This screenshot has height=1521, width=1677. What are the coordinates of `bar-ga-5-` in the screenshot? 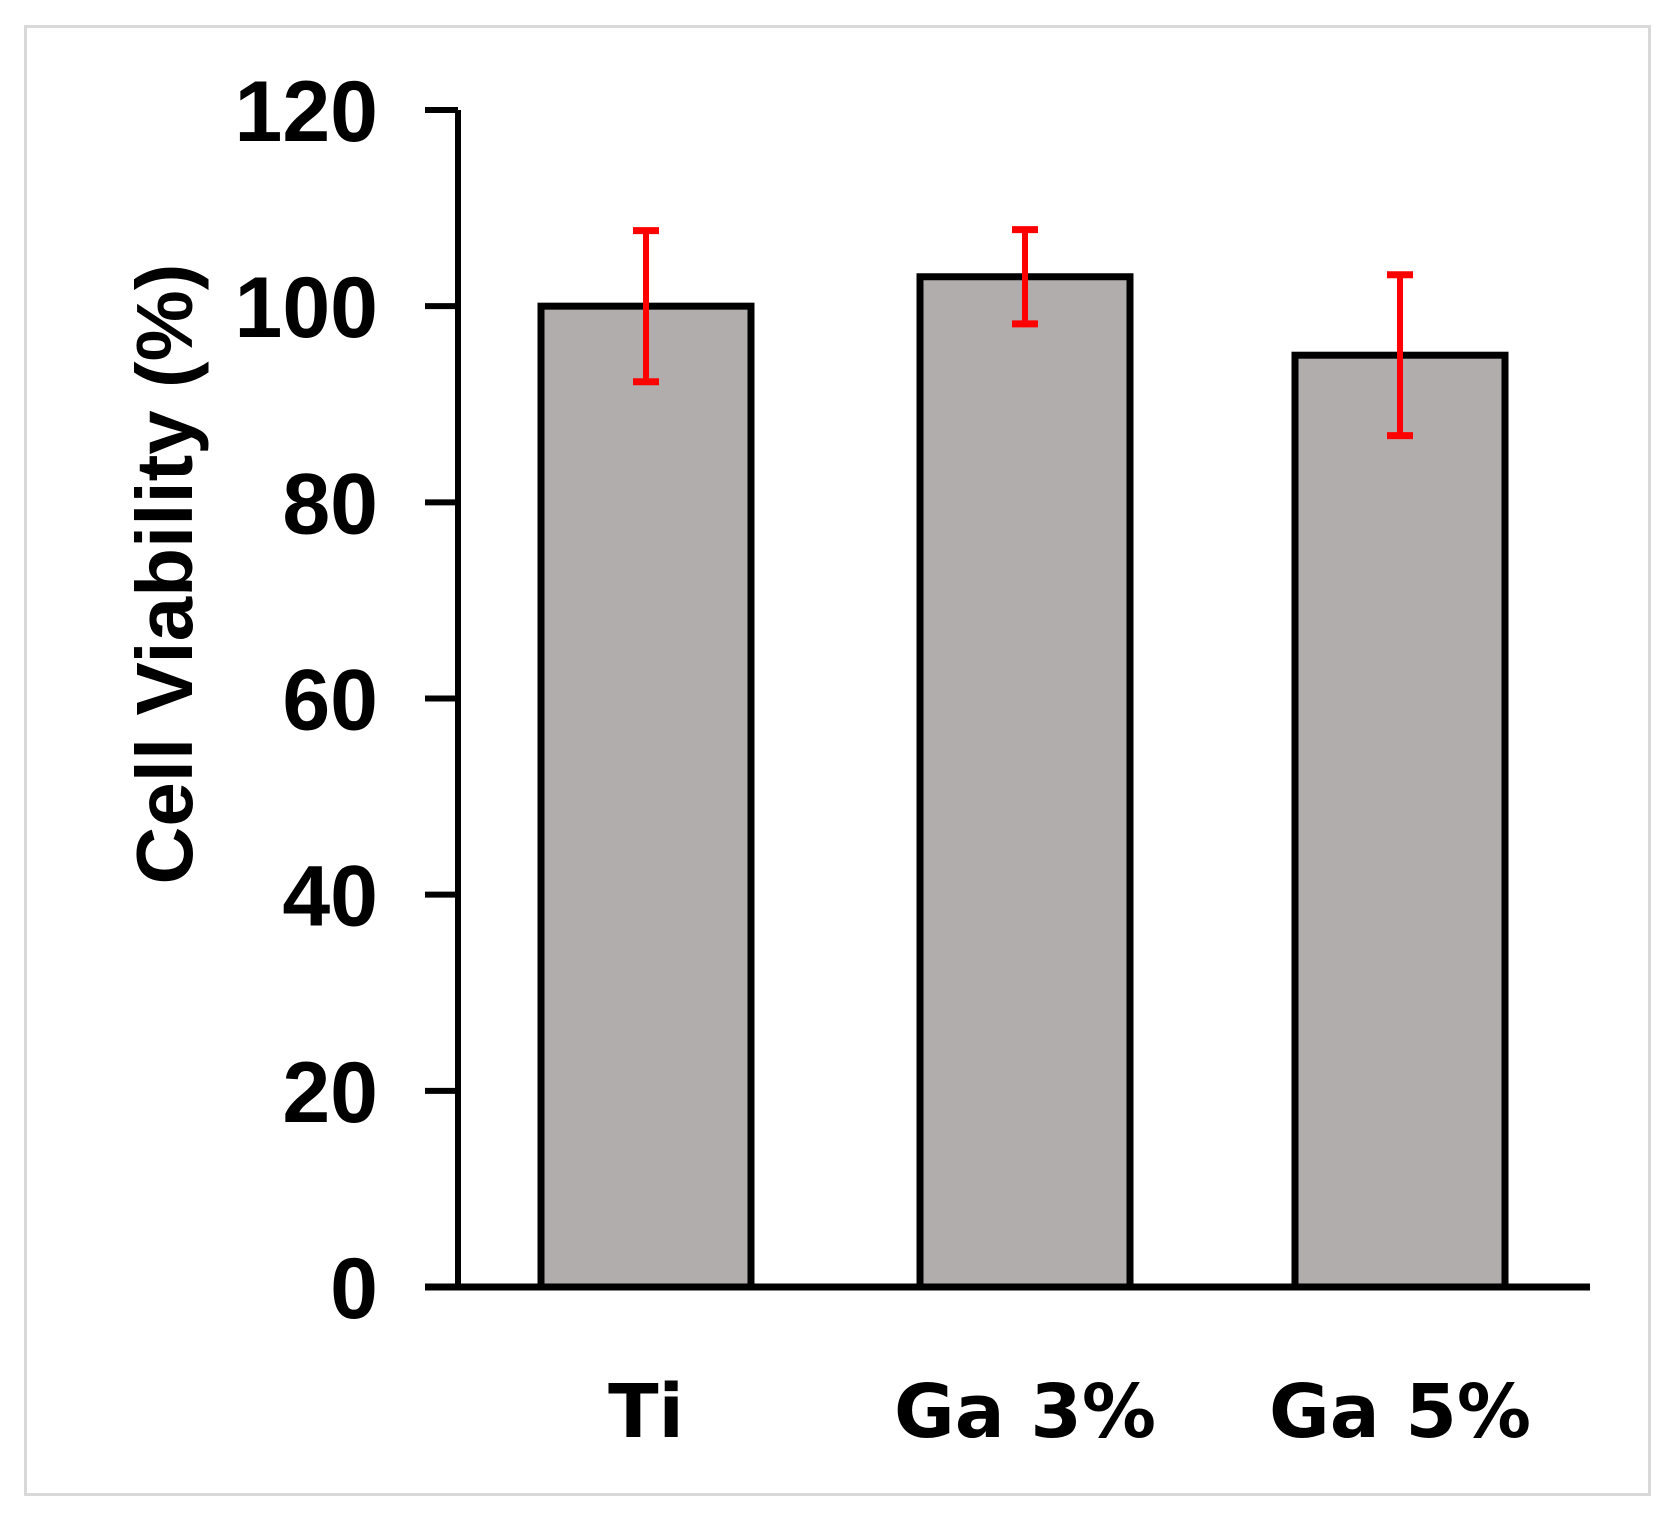 It's located at (1400, 821).